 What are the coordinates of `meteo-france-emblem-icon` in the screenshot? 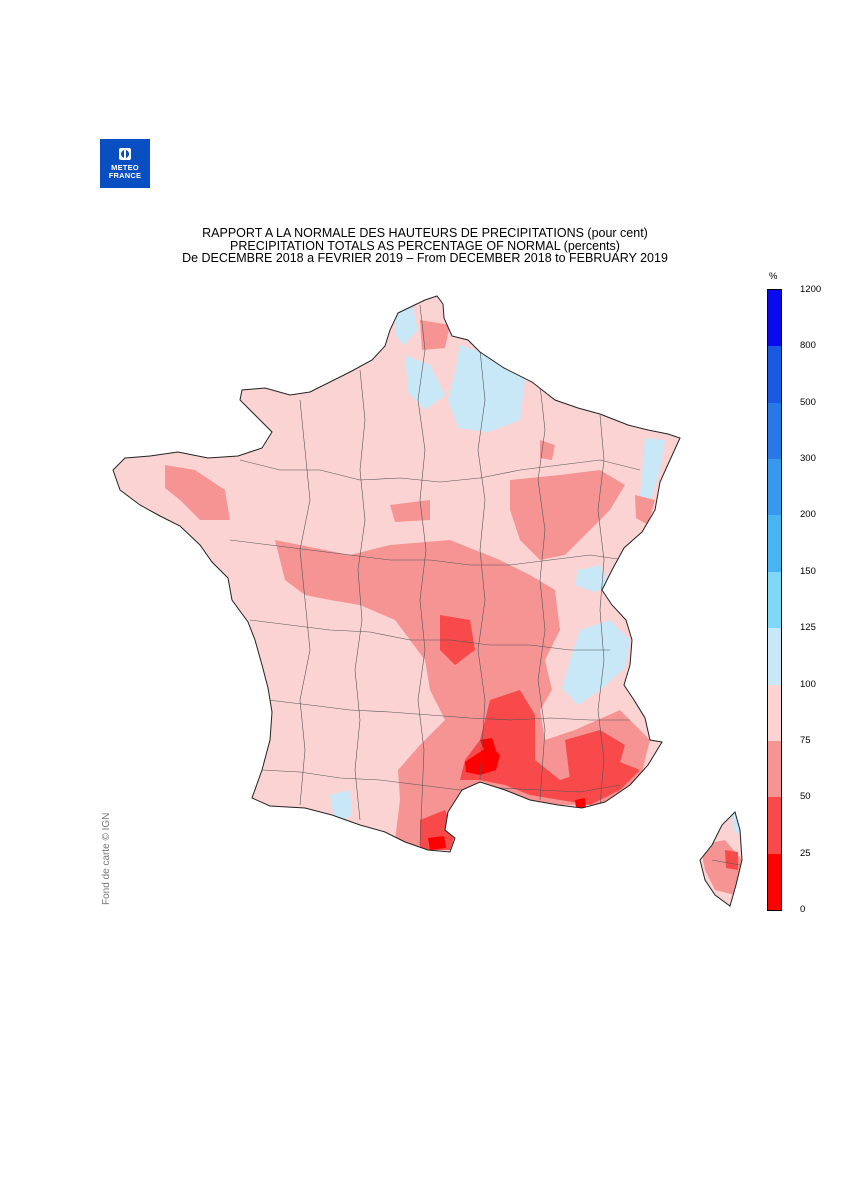 It's located at (125, 154).